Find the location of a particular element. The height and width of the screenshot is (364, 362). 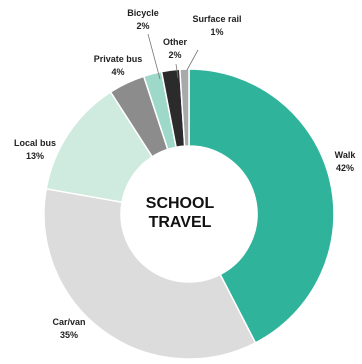

center-title-line-1: SCHOOL is located at coordinates (180, 203).